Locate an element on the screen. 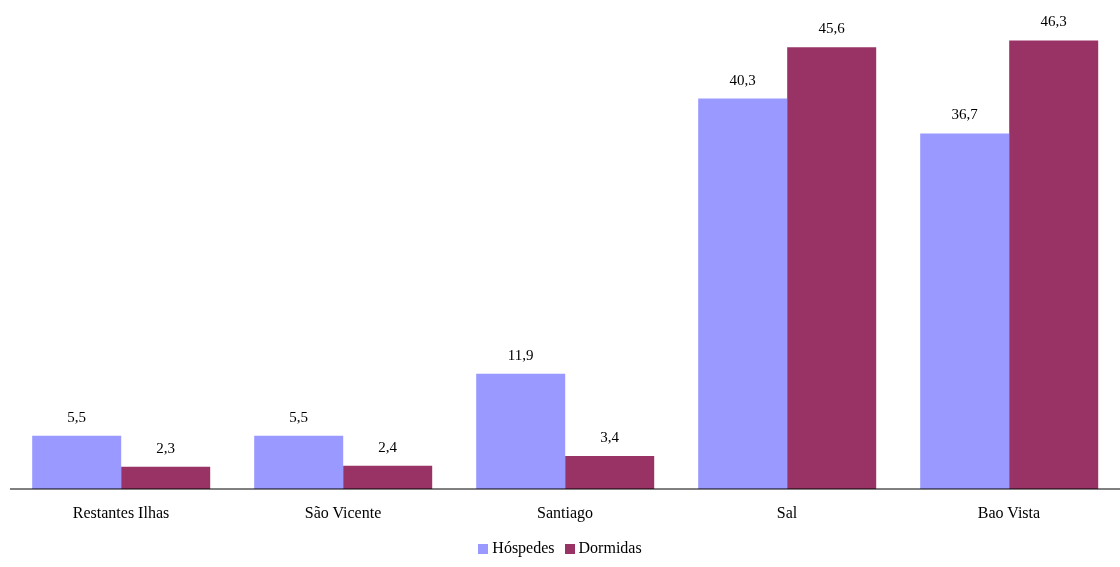 Image resolution: width=1120 pixels, height=567 pixels. x-tick-label: Sal is located at coordinates (787, 513).